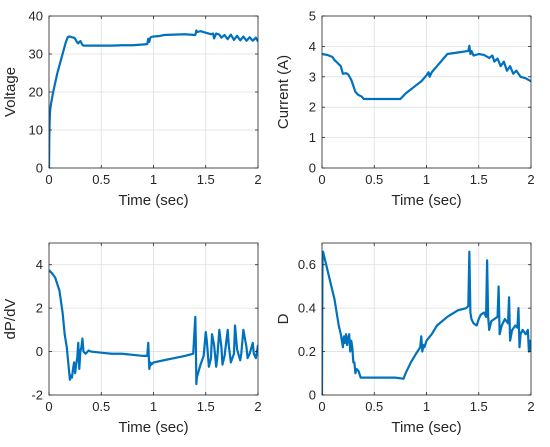  I want to click on voltage-y-axis-label: Voltage, so click(10, 92).